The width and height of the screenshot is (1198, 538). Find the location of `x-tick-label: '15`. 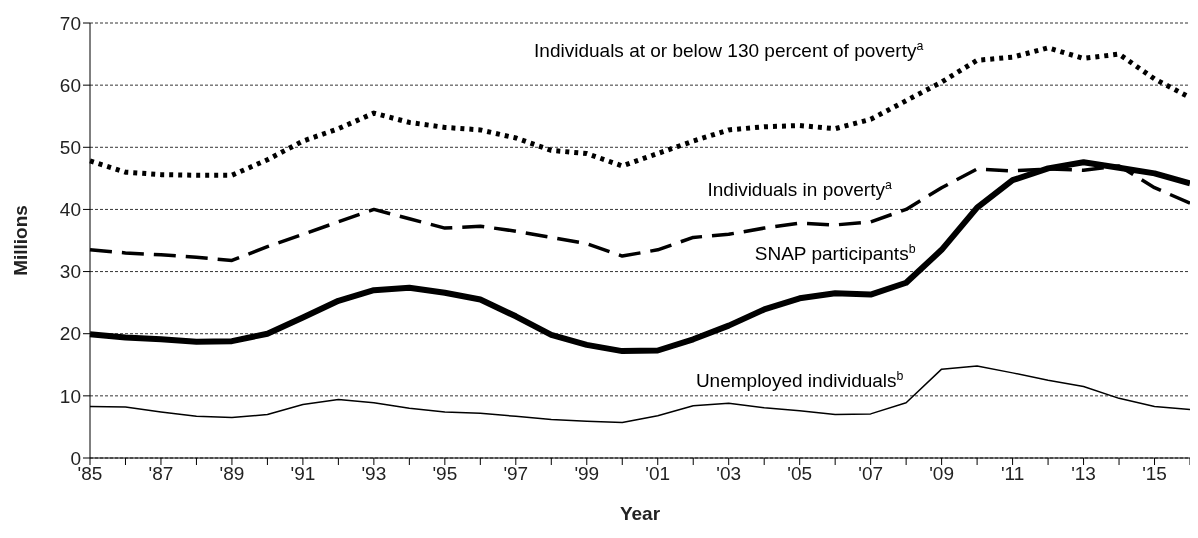

x-tick-label: '15 is located at coordinates (1154, 474).